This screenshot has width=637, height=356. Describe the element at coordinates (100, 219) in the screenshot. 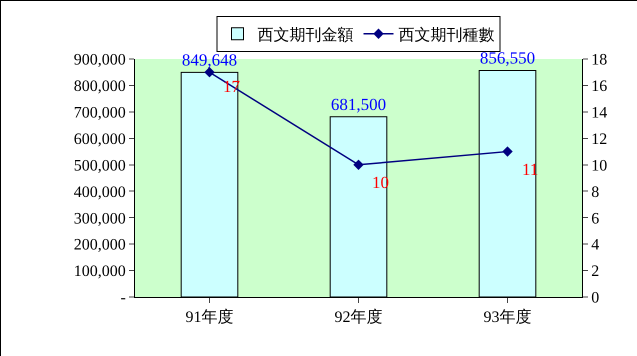

I see `y-tick-label: 300,000` at that location.